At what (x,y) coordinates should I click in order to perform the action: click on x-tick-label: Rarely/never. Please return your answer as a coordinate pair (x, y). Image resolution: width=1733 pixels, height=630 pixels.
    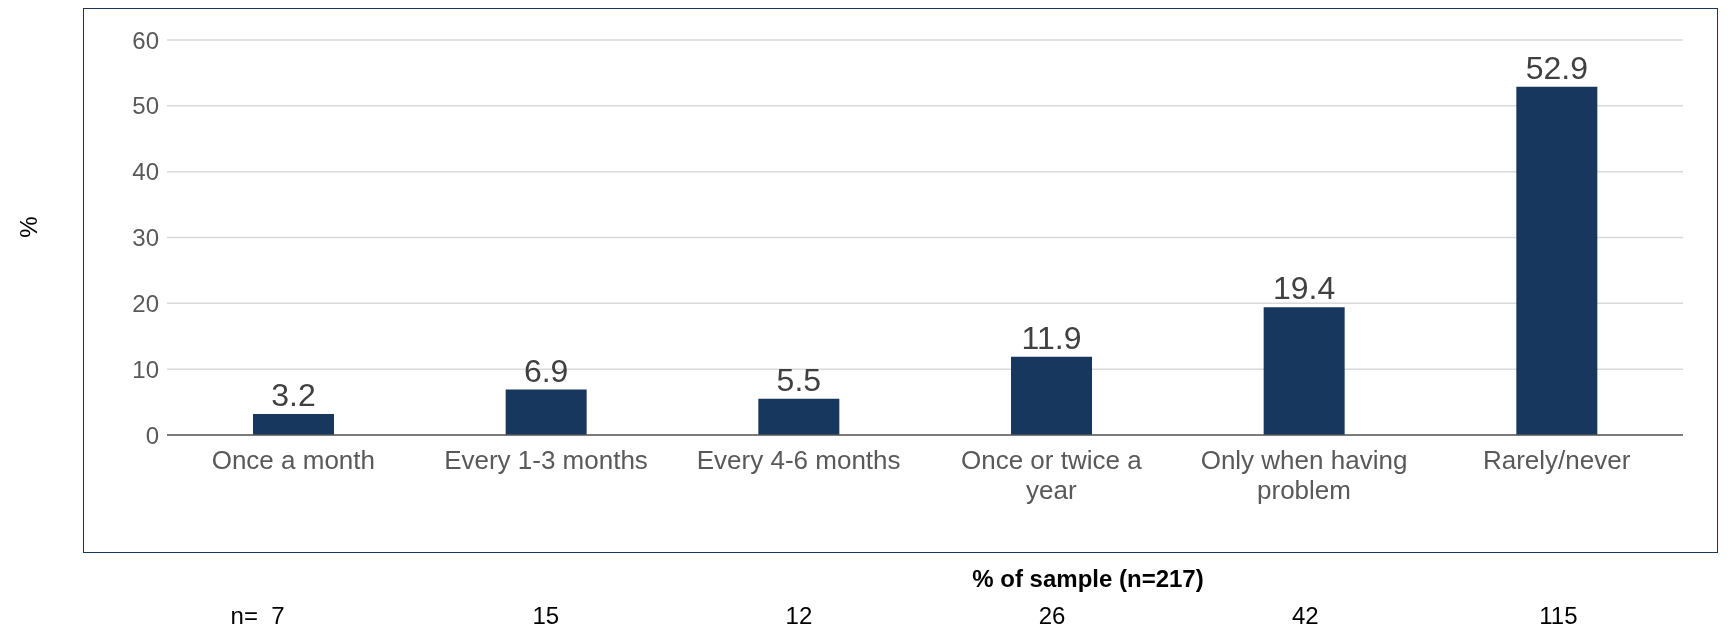
    Looking at the image, I should click on (1556, 460).